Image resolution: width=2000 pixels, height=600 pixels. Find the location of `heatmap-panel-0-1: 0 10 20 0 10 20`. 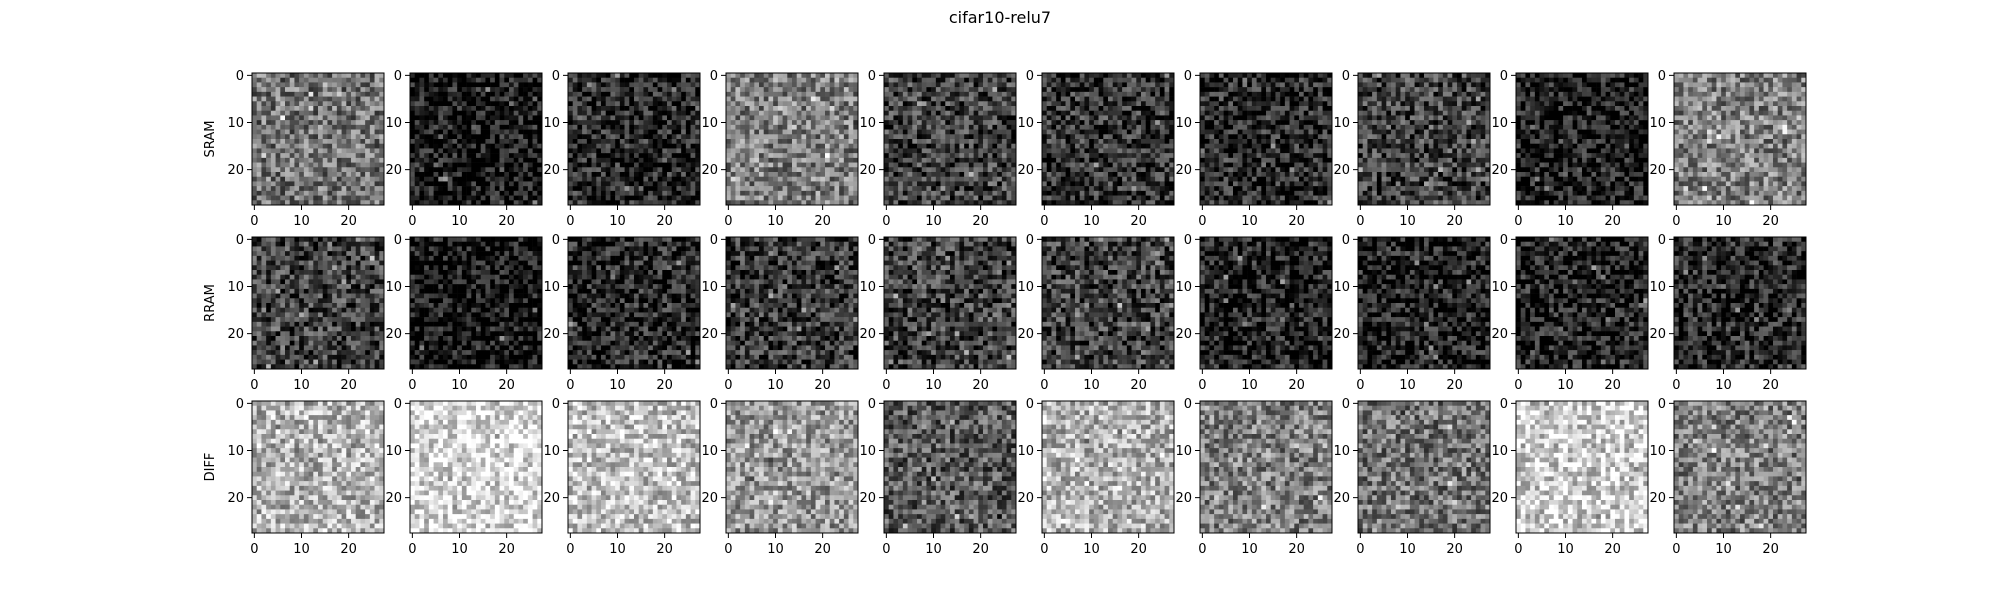

heatmap-panel-0-1: 0 10 20 0 10 20 is located at coordinates (464, 149).